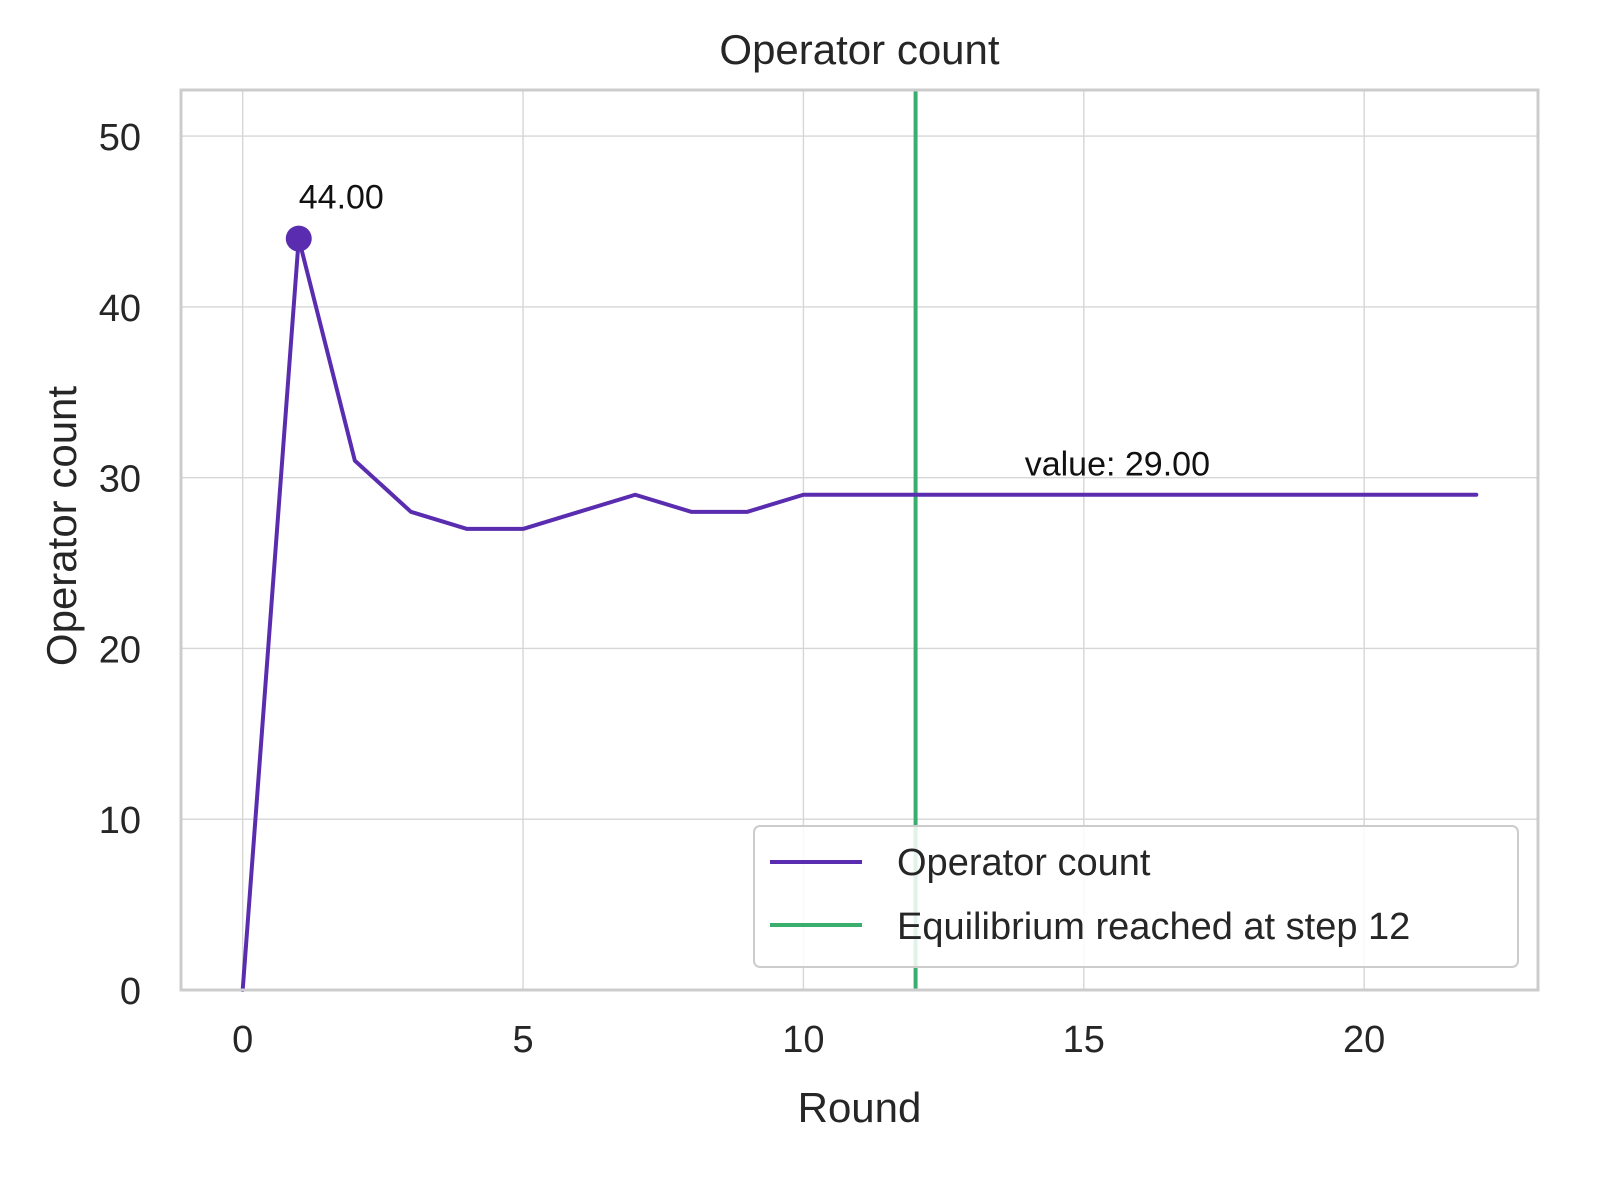 The height and width of the screenshot is (1190, 1608). What do you see at coordinates (341, 198) in the screenshot?
I see `peak-annotation: 44.00` at bounding box center [341, 198].